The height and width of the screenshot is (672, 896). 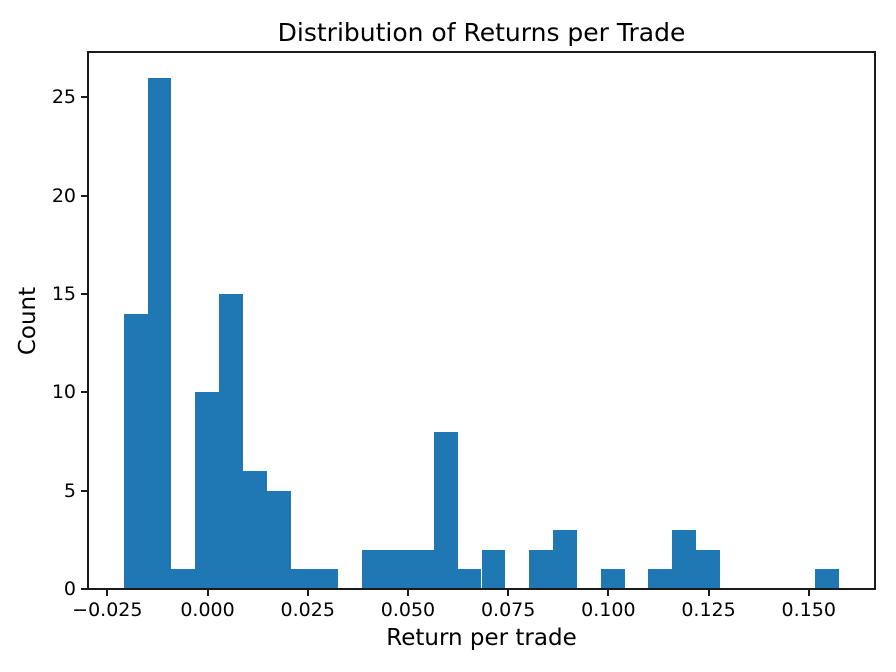 I want to click on y-tick-label: 0, so click(x=69, y=589).